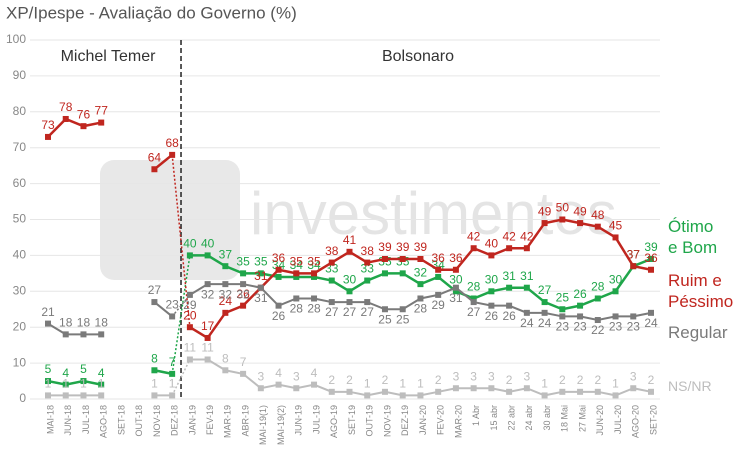 This screenshot has height=462, width=751. I want to click on data-label: 22, so click(598, 330).